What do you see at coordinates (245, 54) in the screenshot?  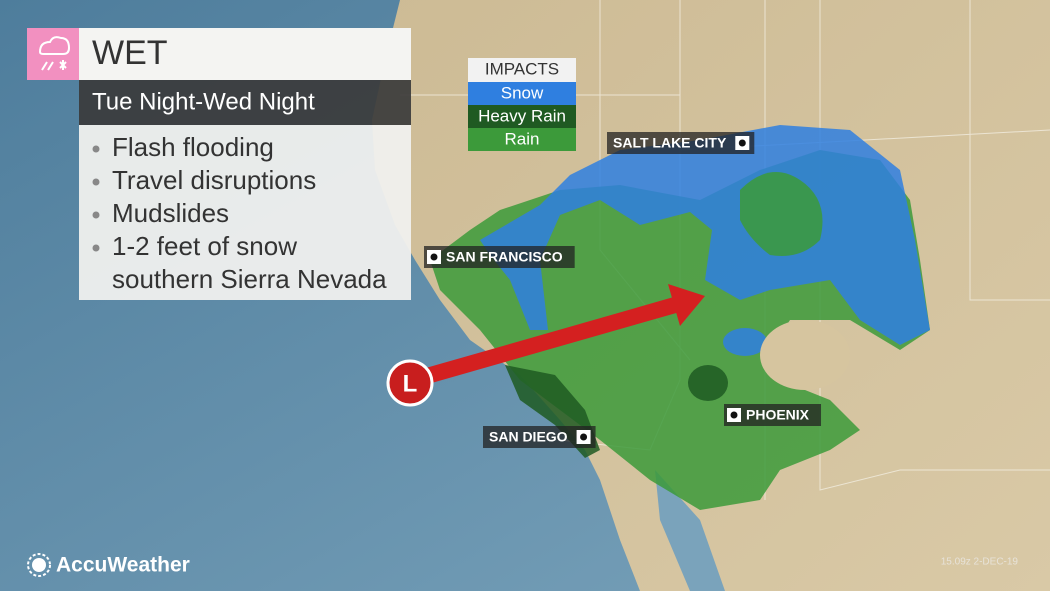 I see `title-box` at bounding box center [245, 54].